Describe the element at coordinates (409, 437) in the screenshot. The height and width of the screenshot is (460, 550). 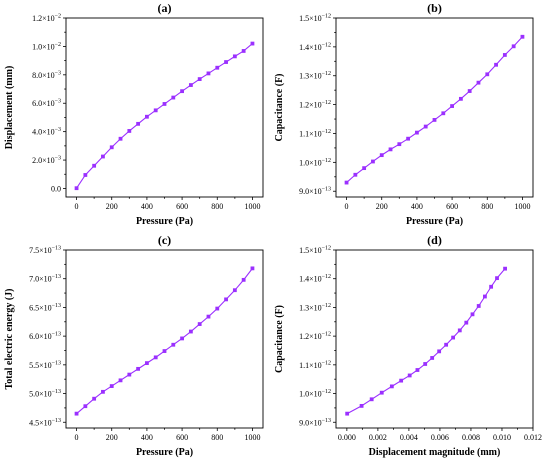
I see `x-tick-label: 0.004` at that location.